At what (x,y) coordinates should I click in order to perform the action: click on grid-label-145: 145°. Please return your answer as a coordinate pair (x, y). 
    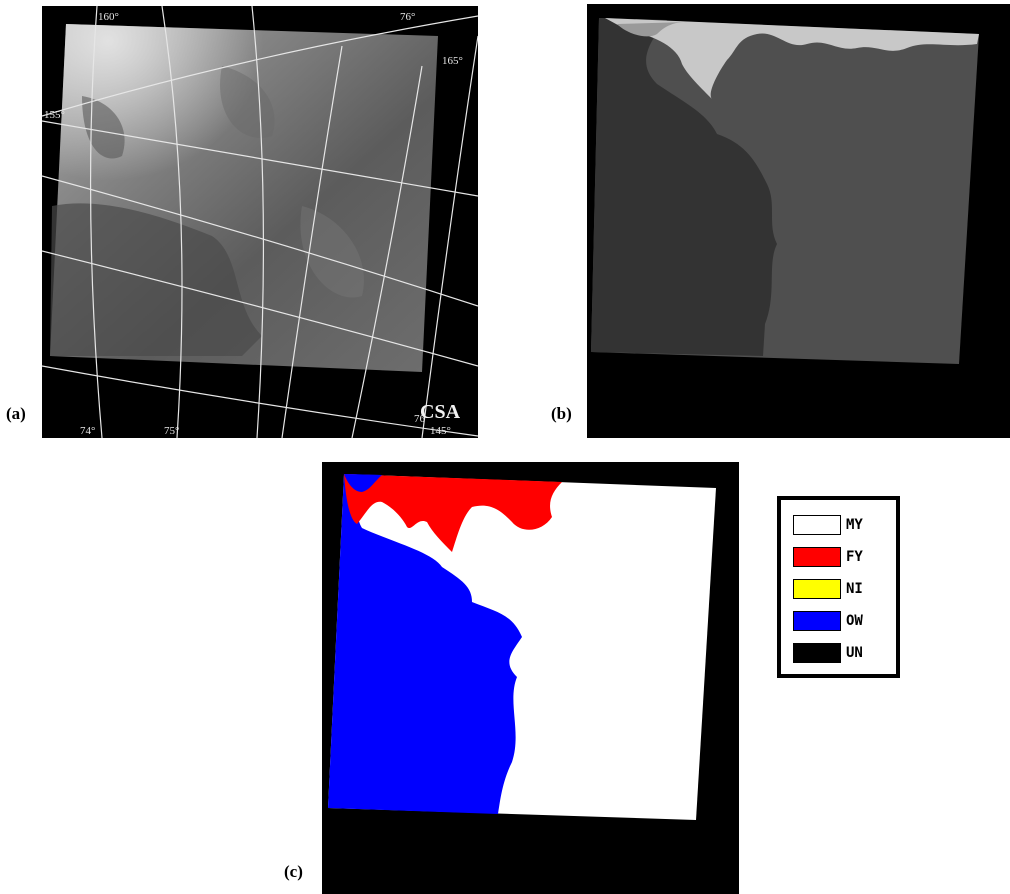
    Looking at the image, I should click on (440, 431).